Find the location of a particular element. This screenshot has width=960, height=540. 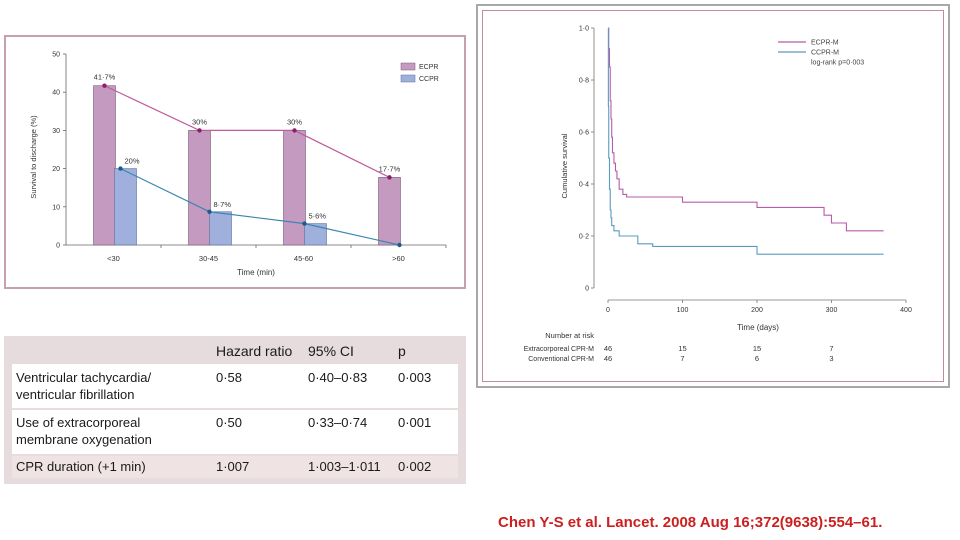

table-row-label: CPR duration (+1 min) is located at coordinates (81, 466).